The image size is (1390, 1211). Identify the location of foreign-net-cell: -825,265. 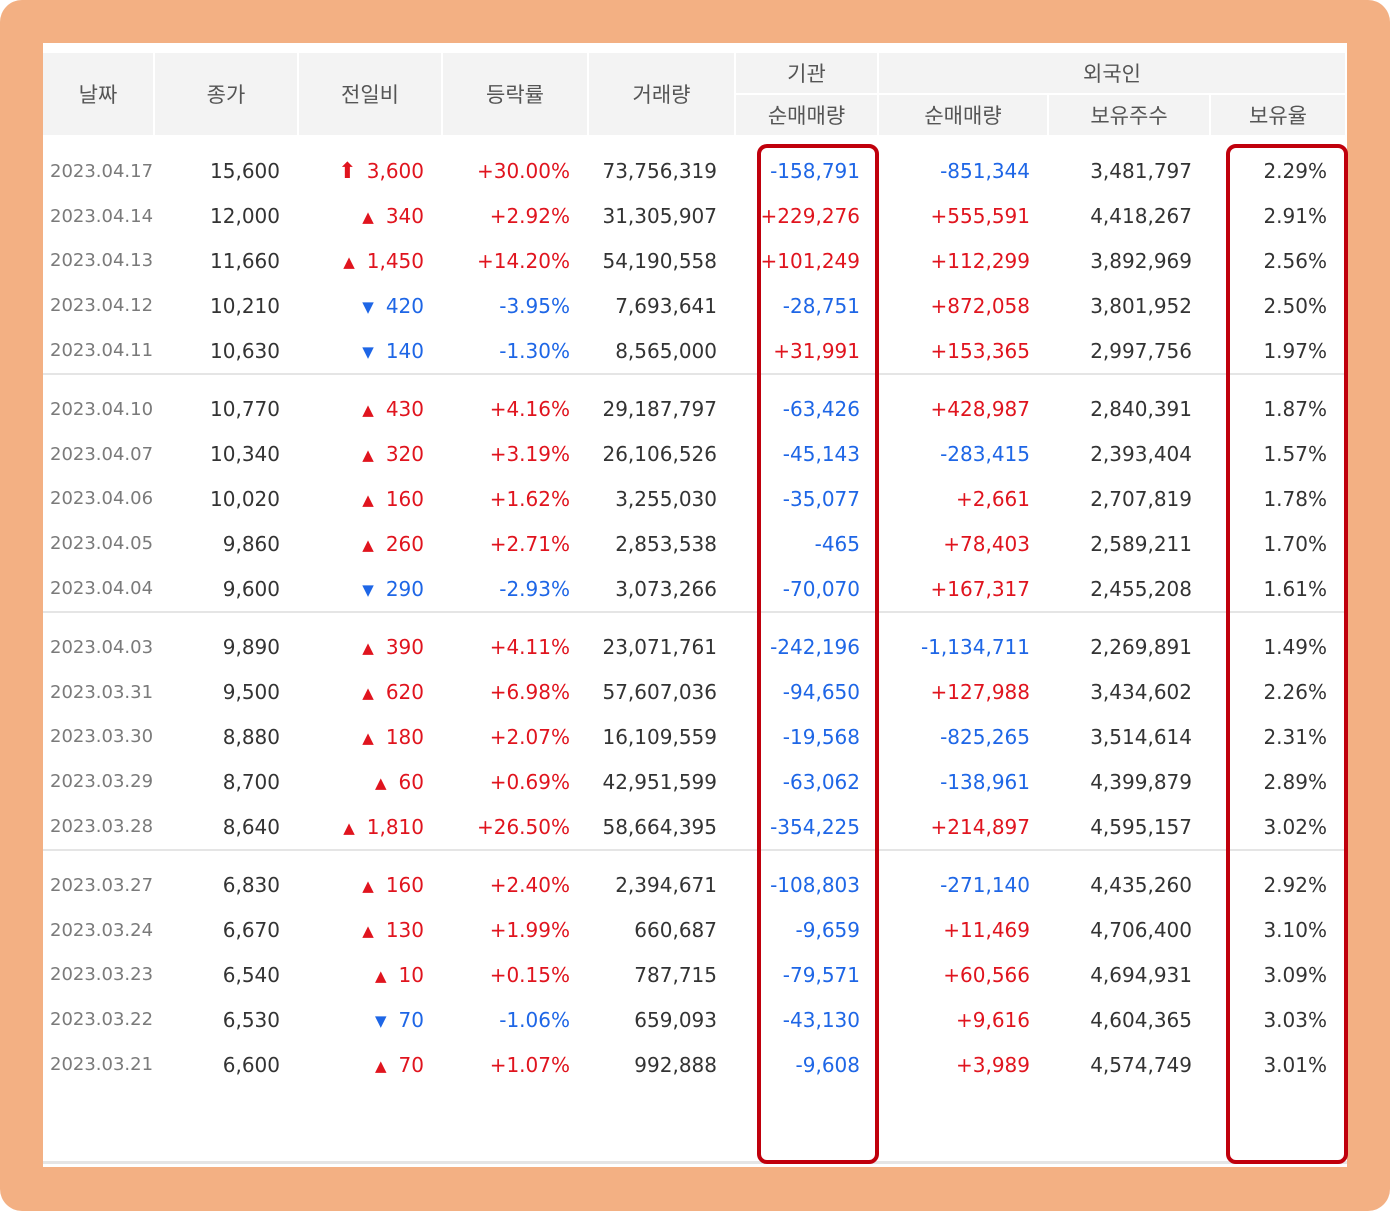
(985, 736).